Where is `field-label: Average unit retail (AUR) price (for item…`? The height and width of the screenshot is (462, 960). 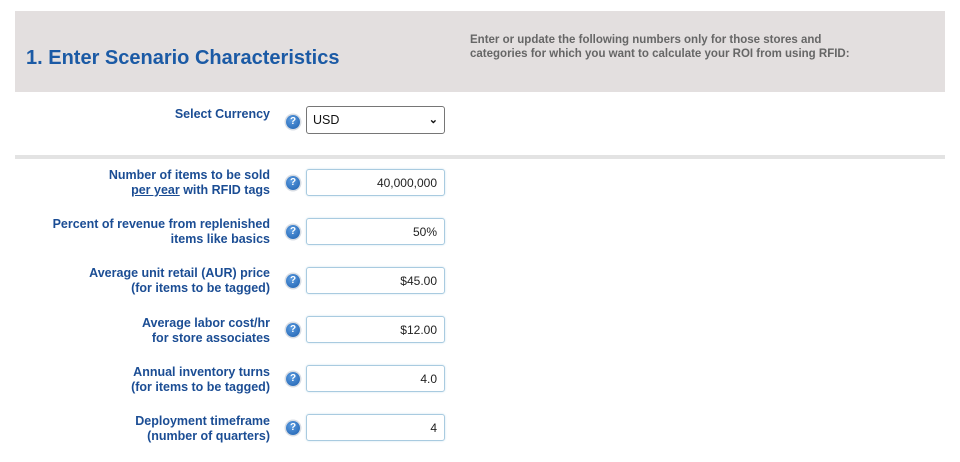 field-label: Average unit retail (AUR) price (for item… is located at coordinates (179, 280).